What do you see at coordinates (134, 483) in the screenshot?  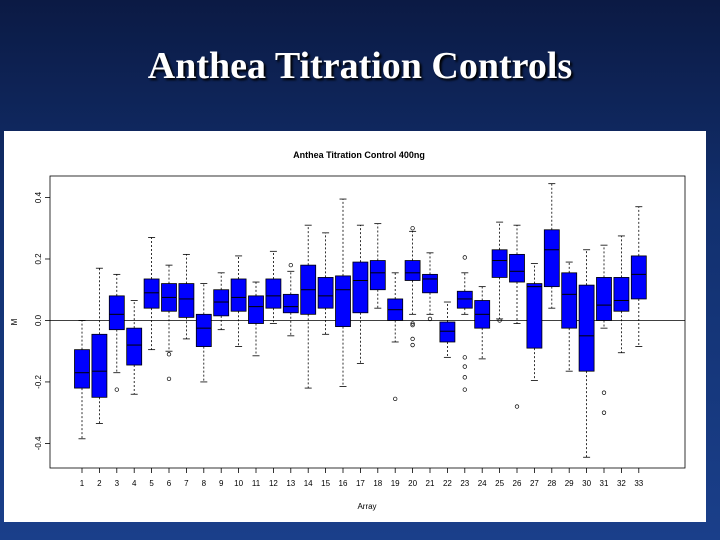 I see `x-tick-label: 4` at bounding box center [134, 483].